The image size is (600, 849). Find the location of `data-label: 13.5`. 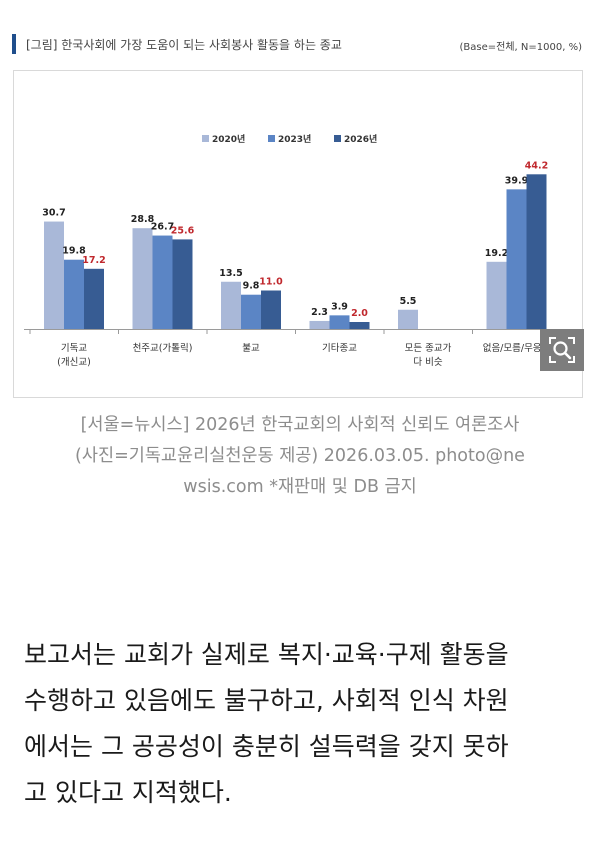

data-label: 13.5 is located at coordinates (230, 273).